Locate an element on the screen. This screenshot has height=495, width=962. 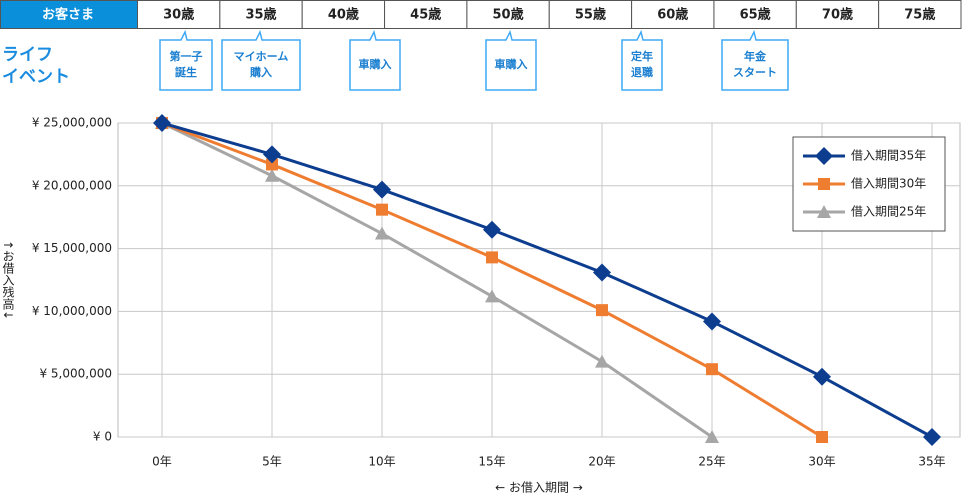
callout-text: 定年 is located at coordinates (642, 56).